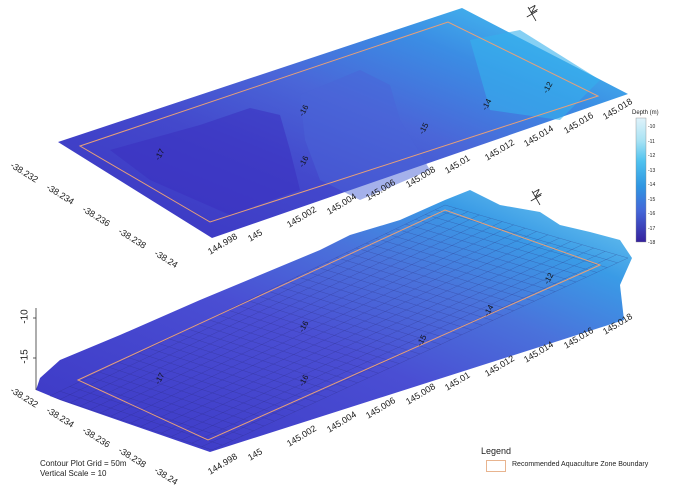 This screenshot has height=487, width=675. What do you see at coordinates (652, 199) in the screenshot?
I see `colorbar-tick-label: -15` at bounding box center [652, 199].